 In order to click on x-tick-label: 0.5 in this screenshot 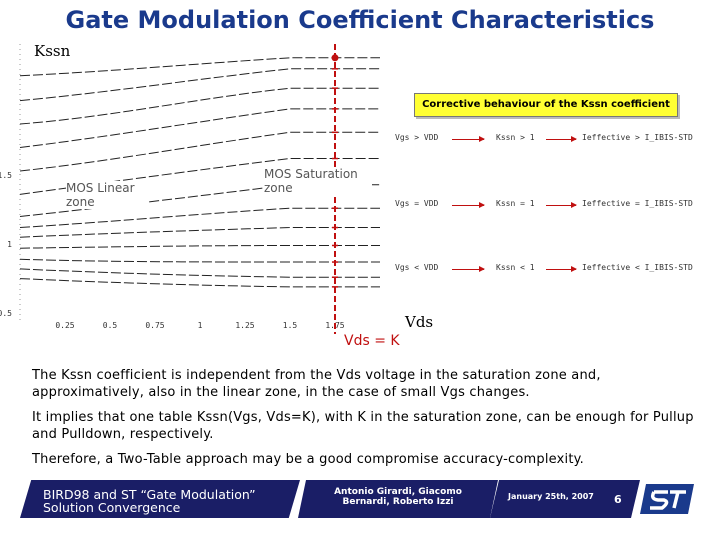, I will do `click(110, 325)`.